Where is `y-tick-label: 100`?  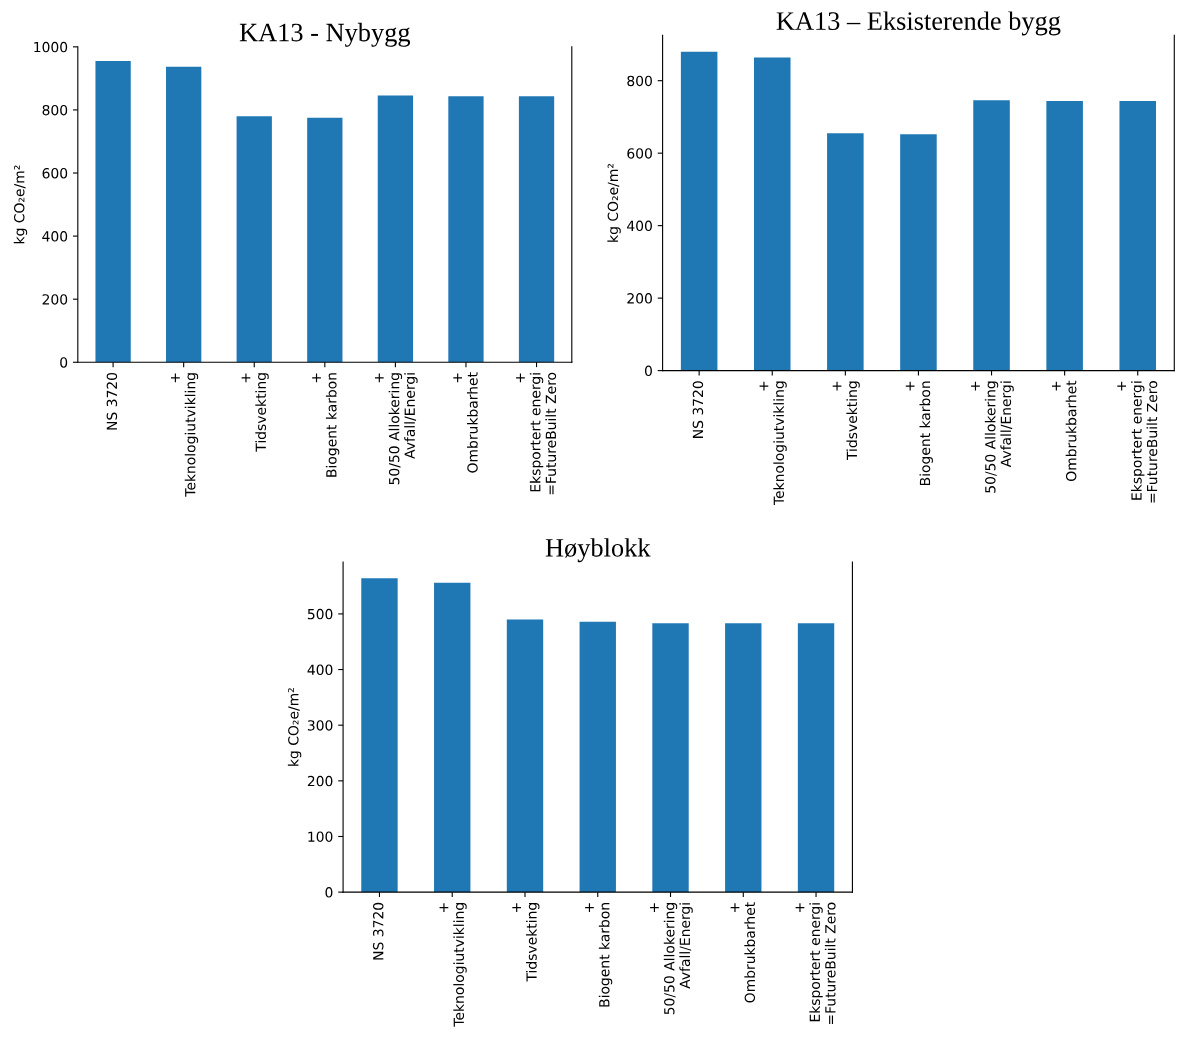
y-tick-label: 100 is located at coordinates (320, 836).